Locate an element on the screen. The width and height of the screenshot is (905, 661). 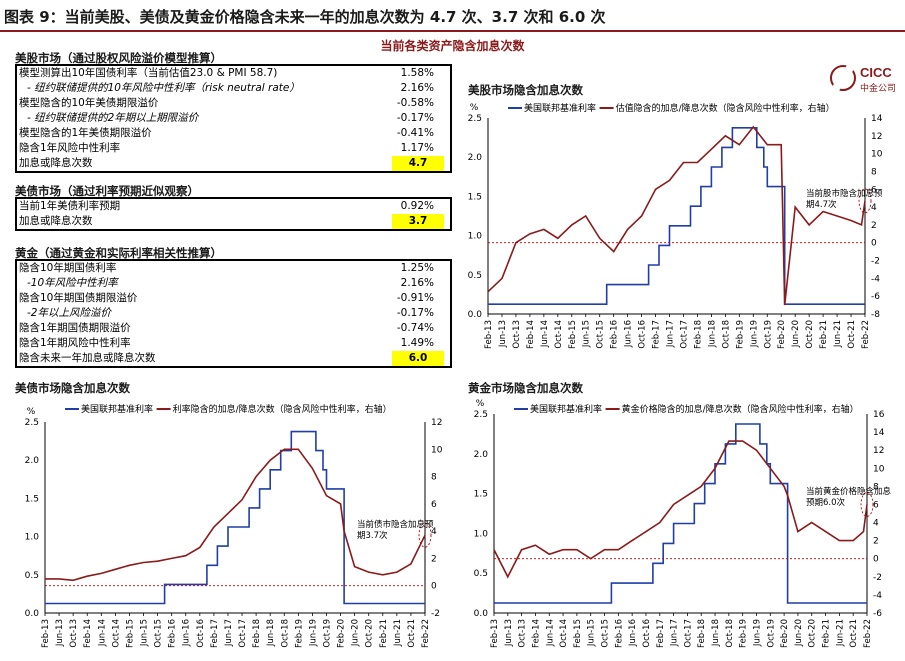
x-tick-label: Oct-13 is located at coordinates (517, 334).